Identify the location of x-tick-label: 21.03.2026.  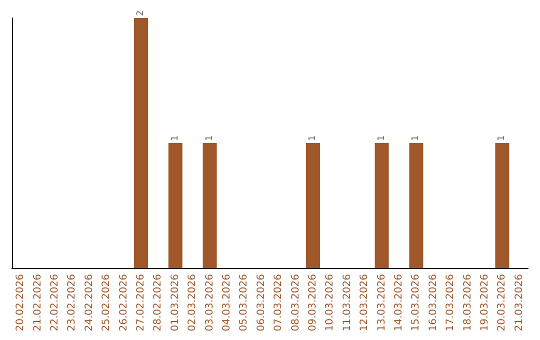
(519, 303).